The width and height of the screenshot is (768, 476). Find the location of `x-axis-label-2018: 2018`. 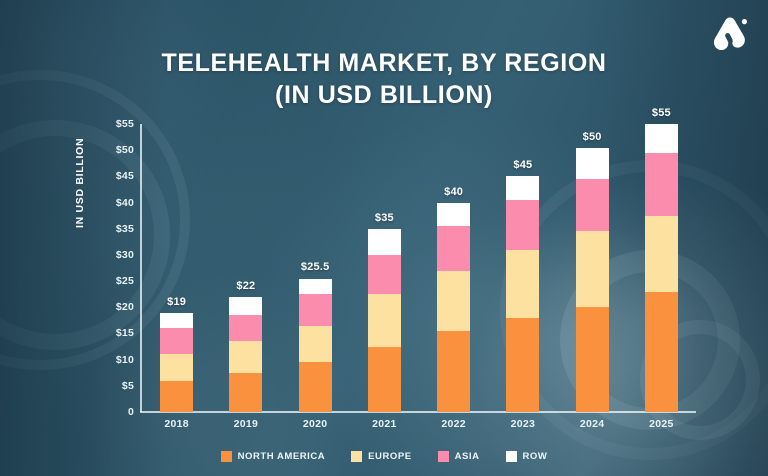

x-axis-label-2018: 2018 is located at coordinates (176, 424).